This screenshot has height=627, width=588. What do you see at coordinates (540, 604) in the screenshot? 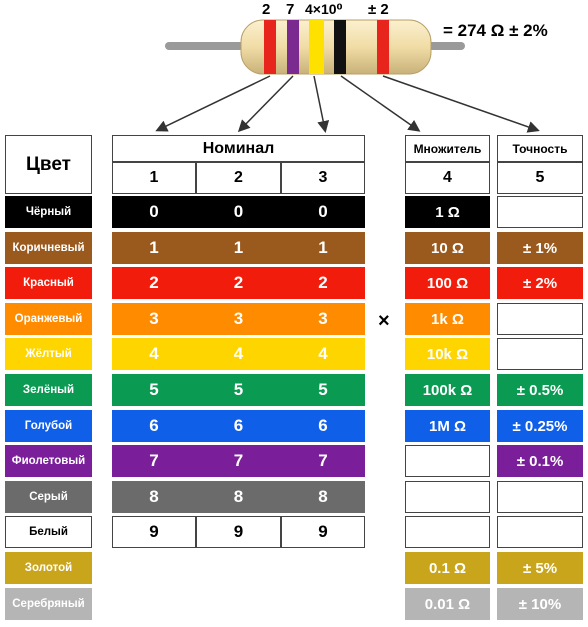
I see `tolerance-row-11: ± 10%` at bounding box center [540, 604].